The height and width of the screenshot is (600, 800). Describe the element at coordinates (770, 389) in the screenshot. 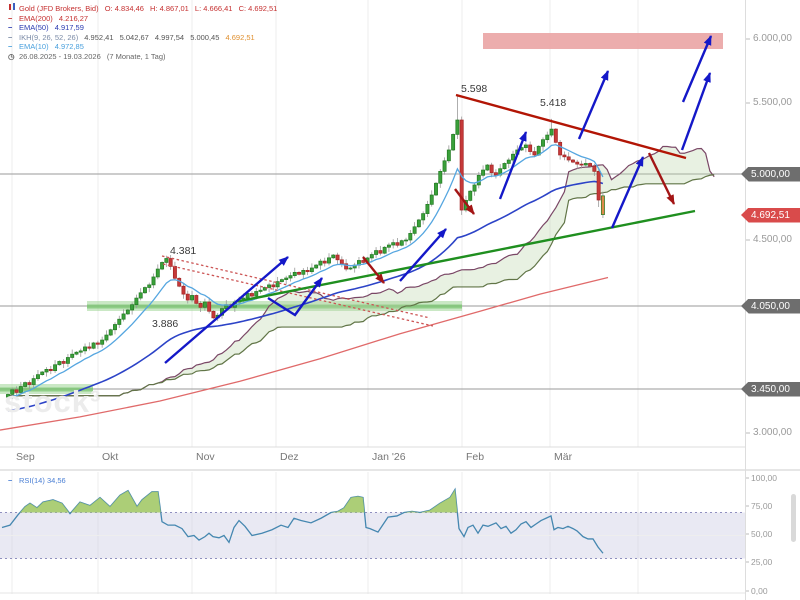

I see `level-price-badge: 3.450,00` at that location.